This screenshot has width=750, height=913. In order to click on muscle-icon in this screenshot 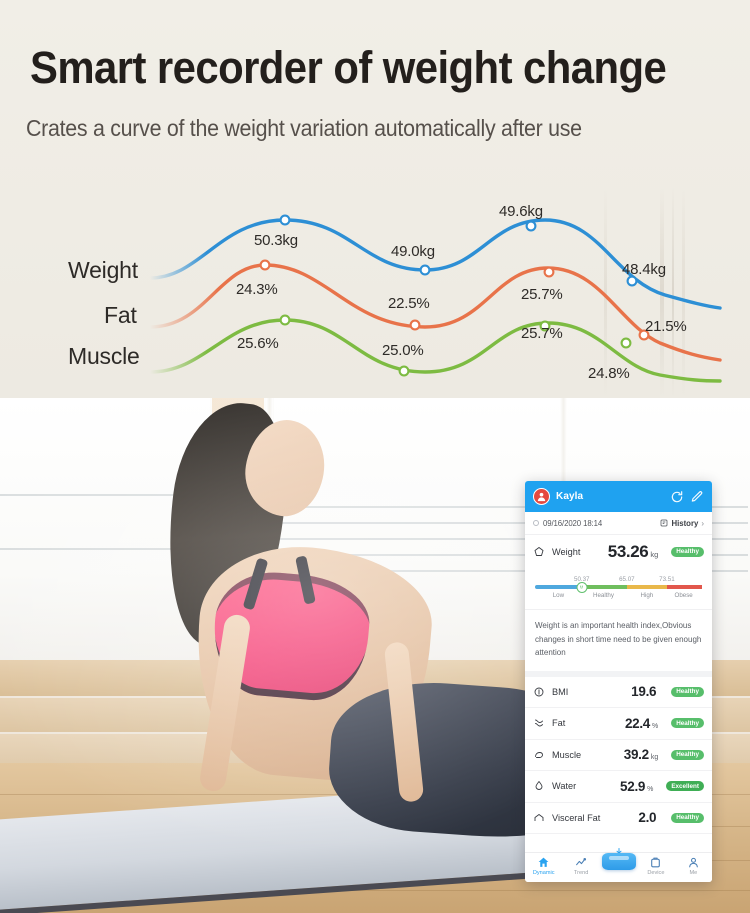, I will do `click(539, 755)`.